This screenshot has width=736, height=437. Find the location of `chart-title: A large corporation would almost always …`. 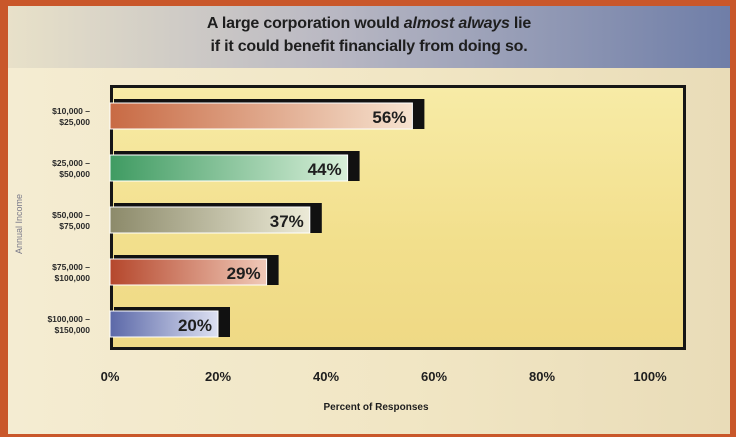

chart-title: A large corporation would almost always … is located at coordinates (369, 35).